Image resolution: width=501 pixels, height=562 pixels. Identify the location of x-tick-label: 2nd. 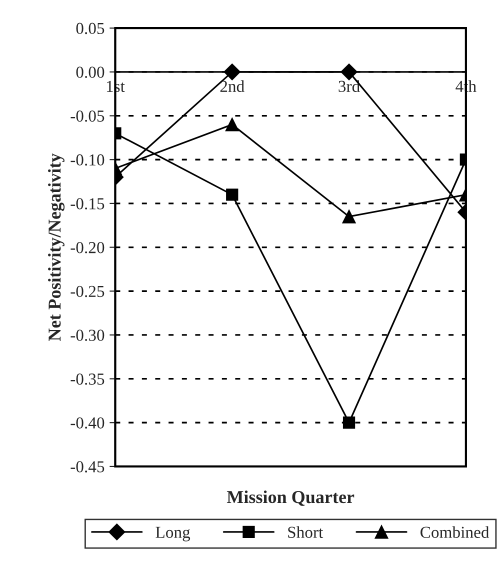
(232, 86).